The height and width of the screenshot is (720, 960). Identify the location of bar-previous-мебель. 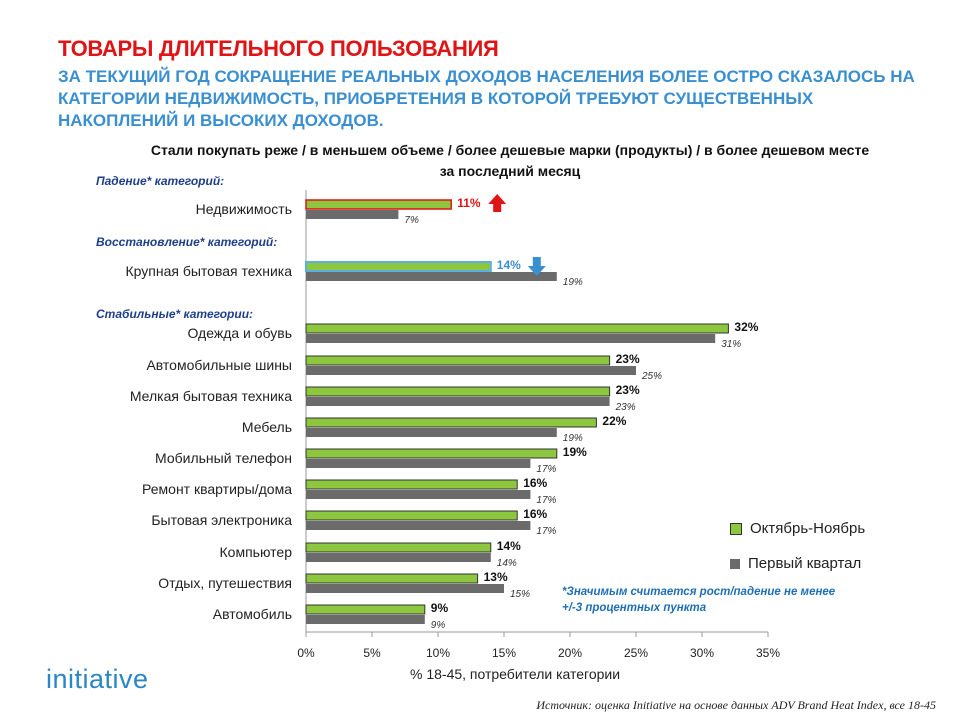
(431, 432).